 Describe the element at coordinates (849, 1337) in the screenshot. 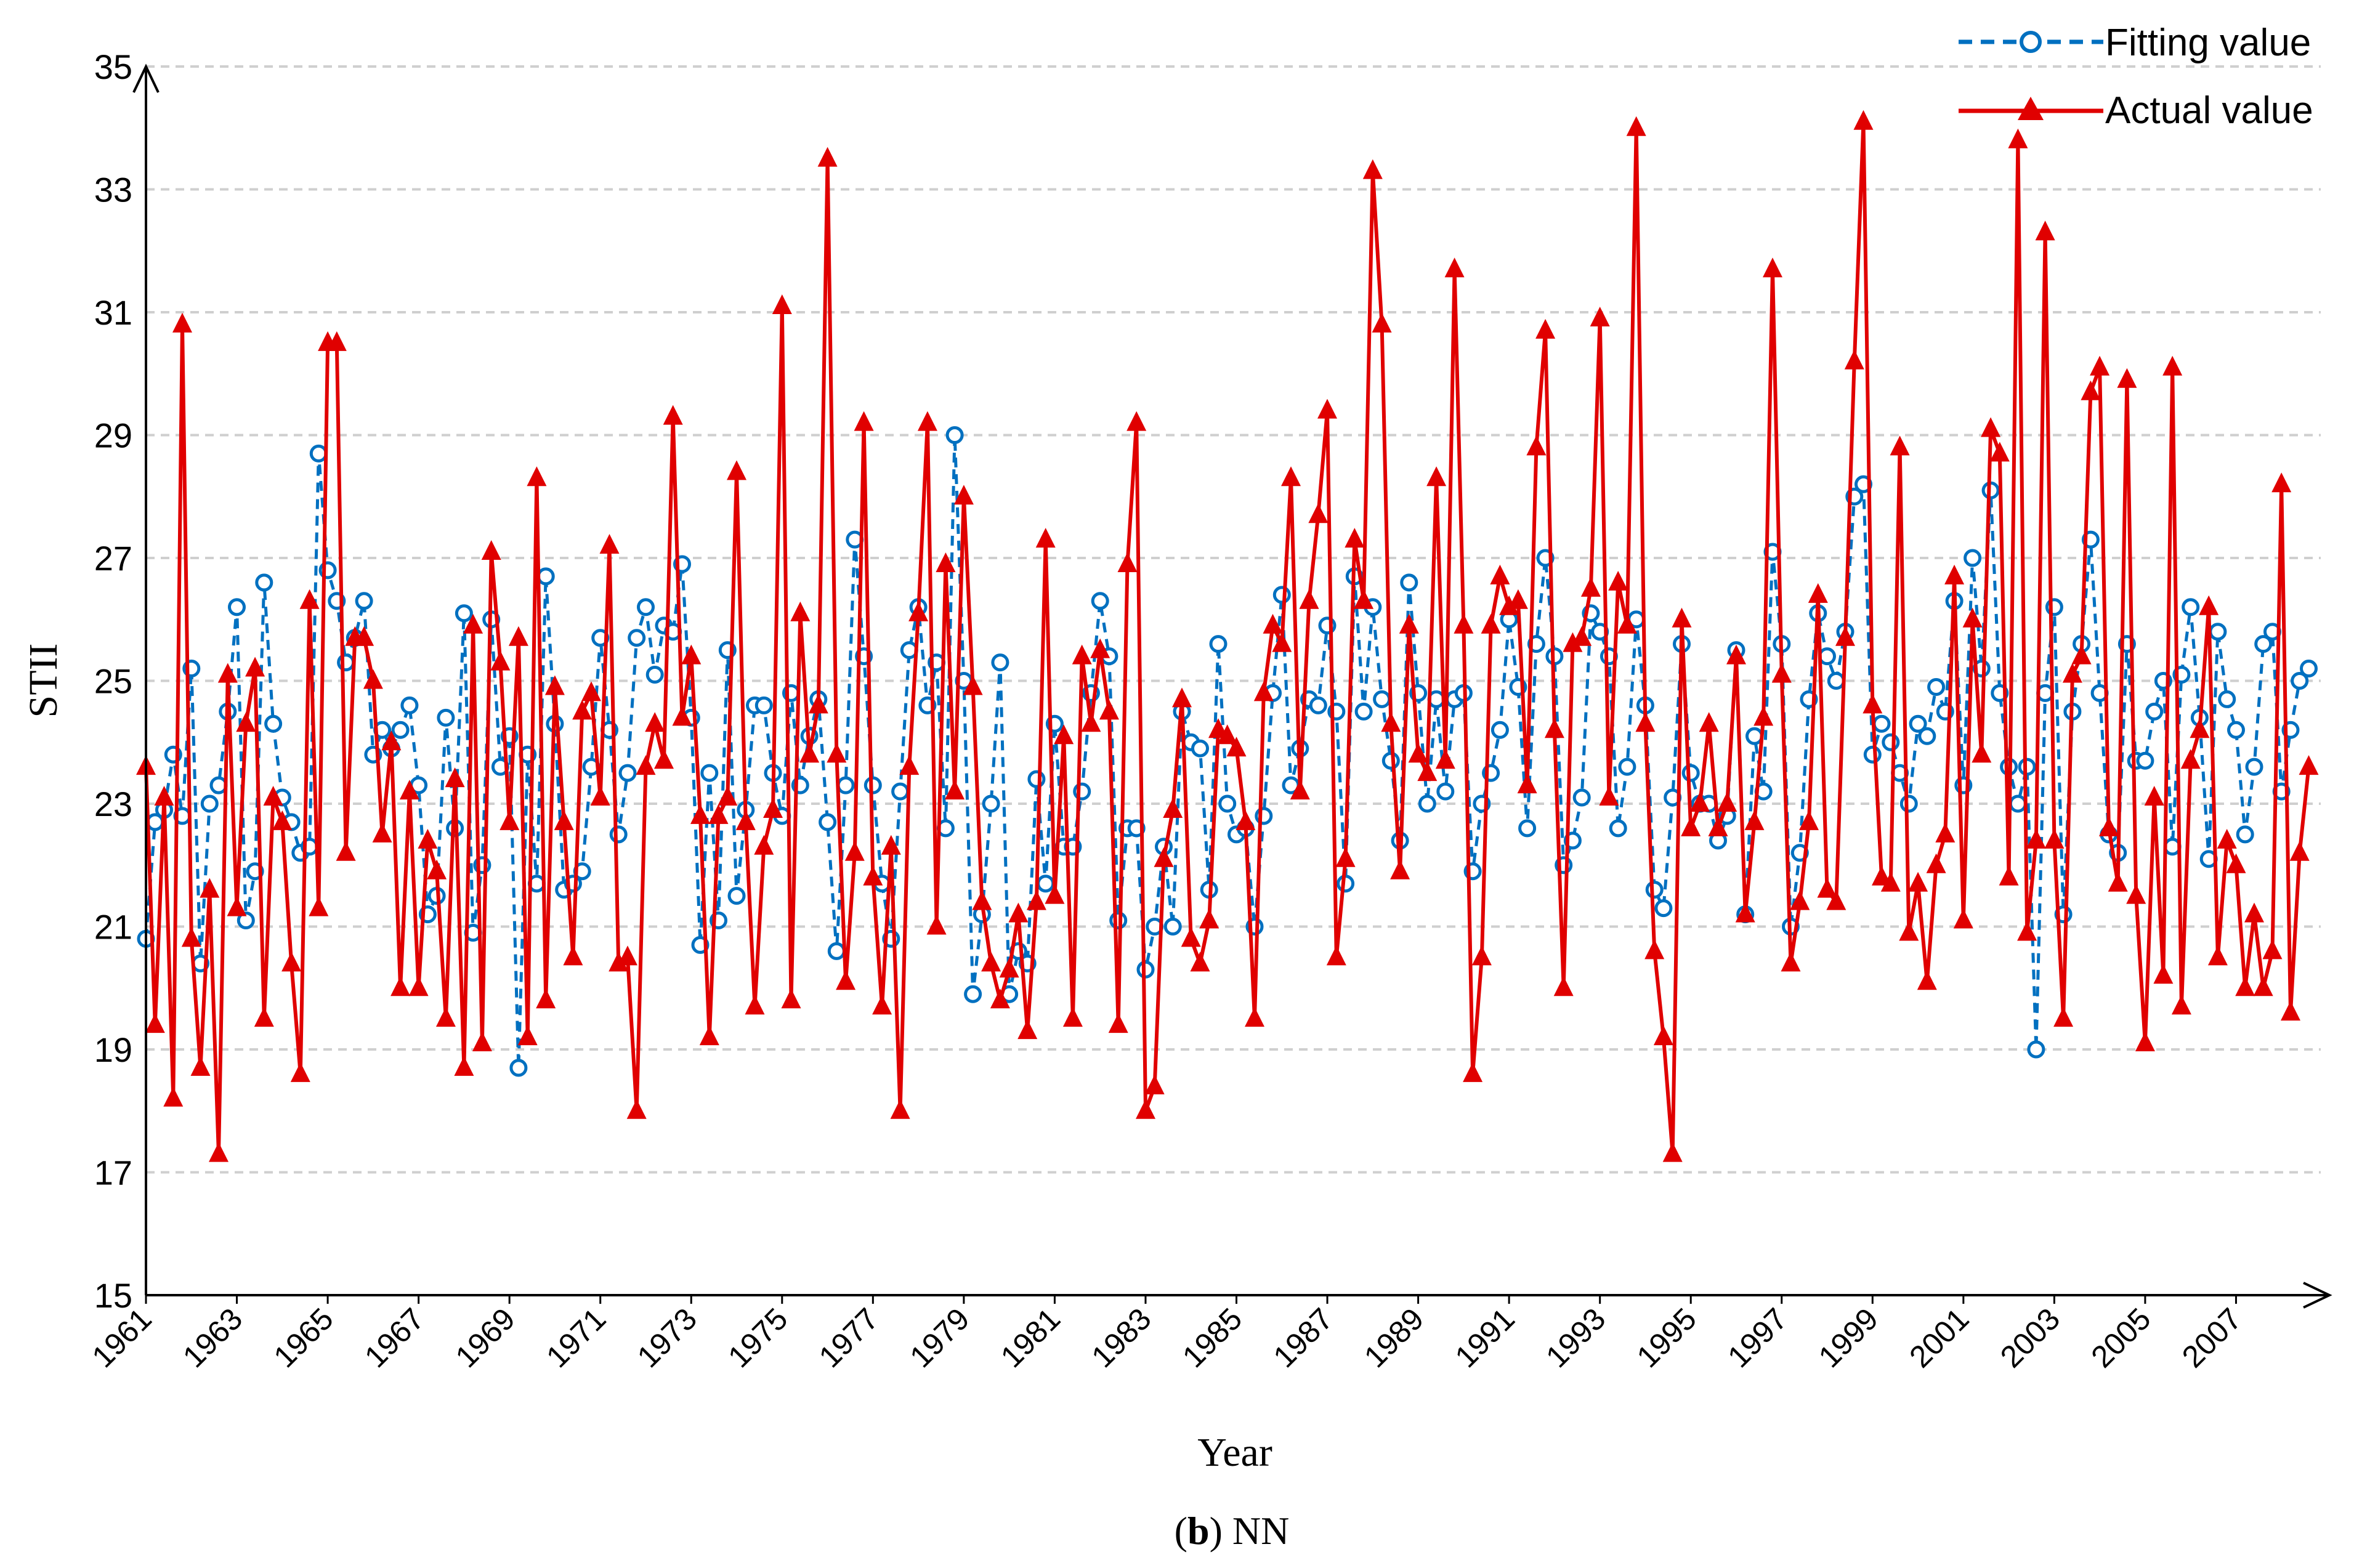

I see `x-tick-label: 1977` at that location.